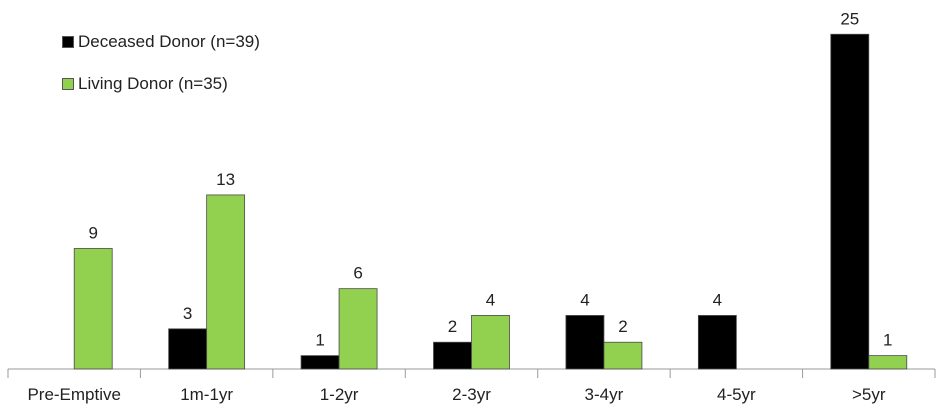 The height and width of the screenshot is (416, 936). What do you see at coordinates (869, 394) in the screenshot?
I see `x-tick-label: >5yr` at bounding box center [869, 394].